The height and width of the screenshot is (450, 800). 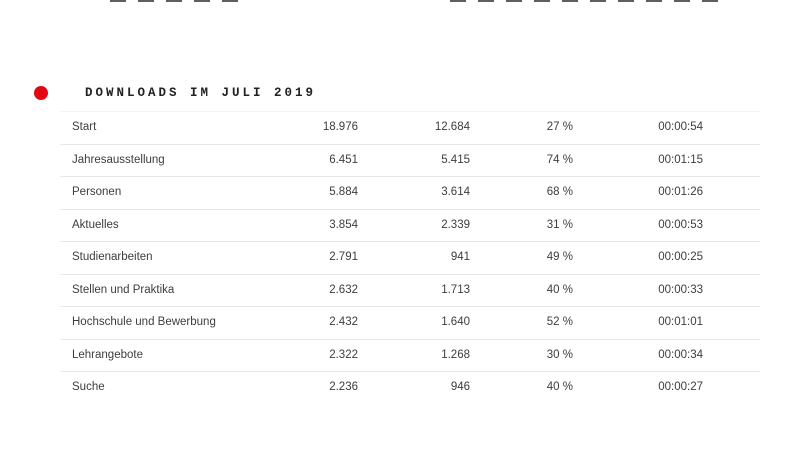 I want to click on row-value-4: 00:00:27, so click(x=680, y=386).